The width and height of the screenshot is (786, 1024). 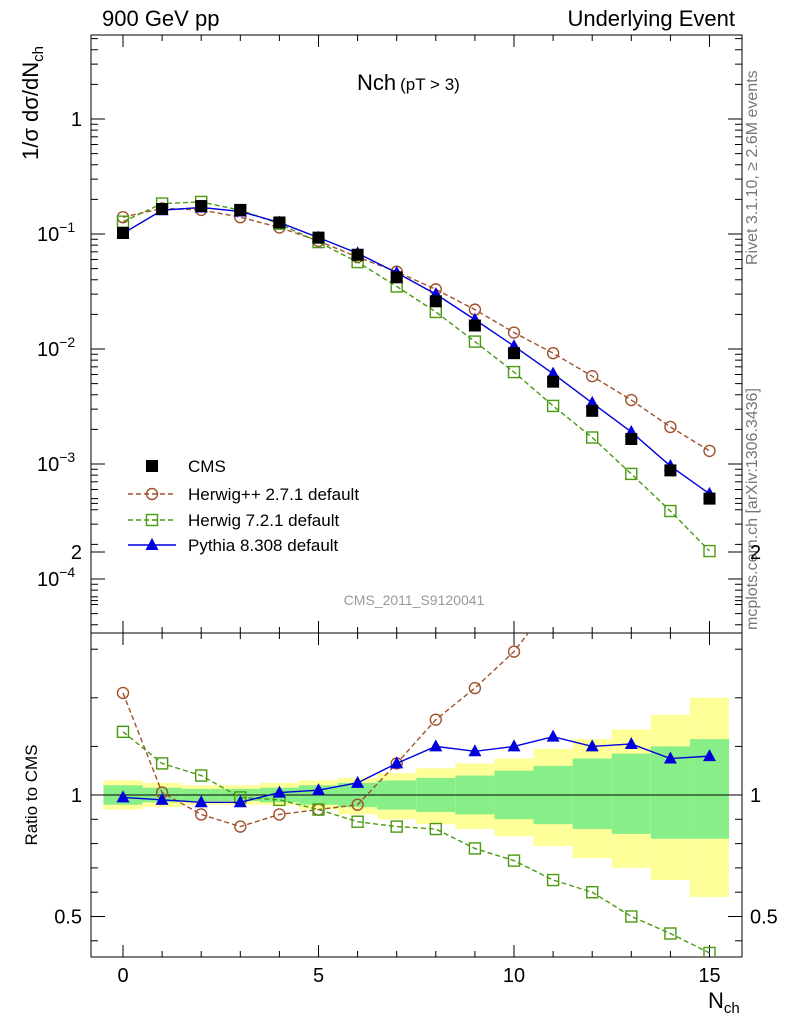 I want to click on legend-label: CMS, so click(x=207, y=466).